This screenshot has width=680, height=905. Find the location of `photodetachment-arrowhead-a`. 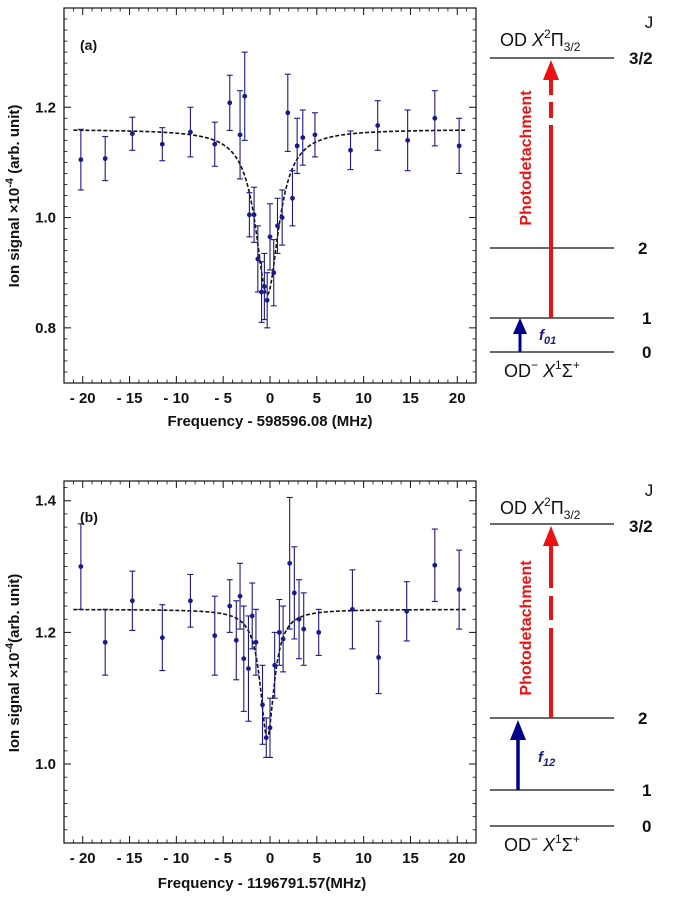

photodetachment-arrowhead-a is located at coordinates (551, 70).